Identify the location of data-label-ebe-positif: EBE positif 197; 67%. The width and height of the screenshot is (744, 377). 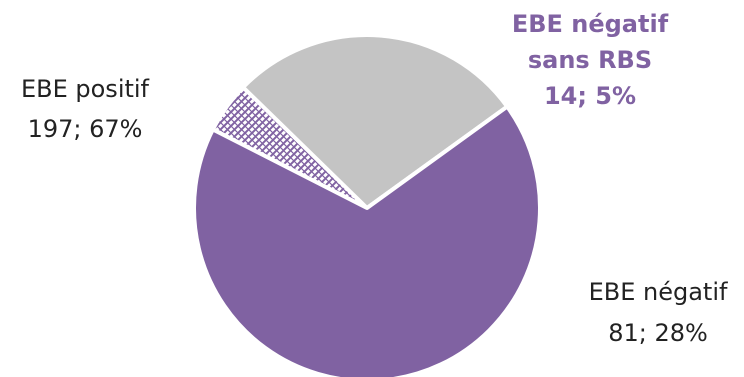
(85, 109).